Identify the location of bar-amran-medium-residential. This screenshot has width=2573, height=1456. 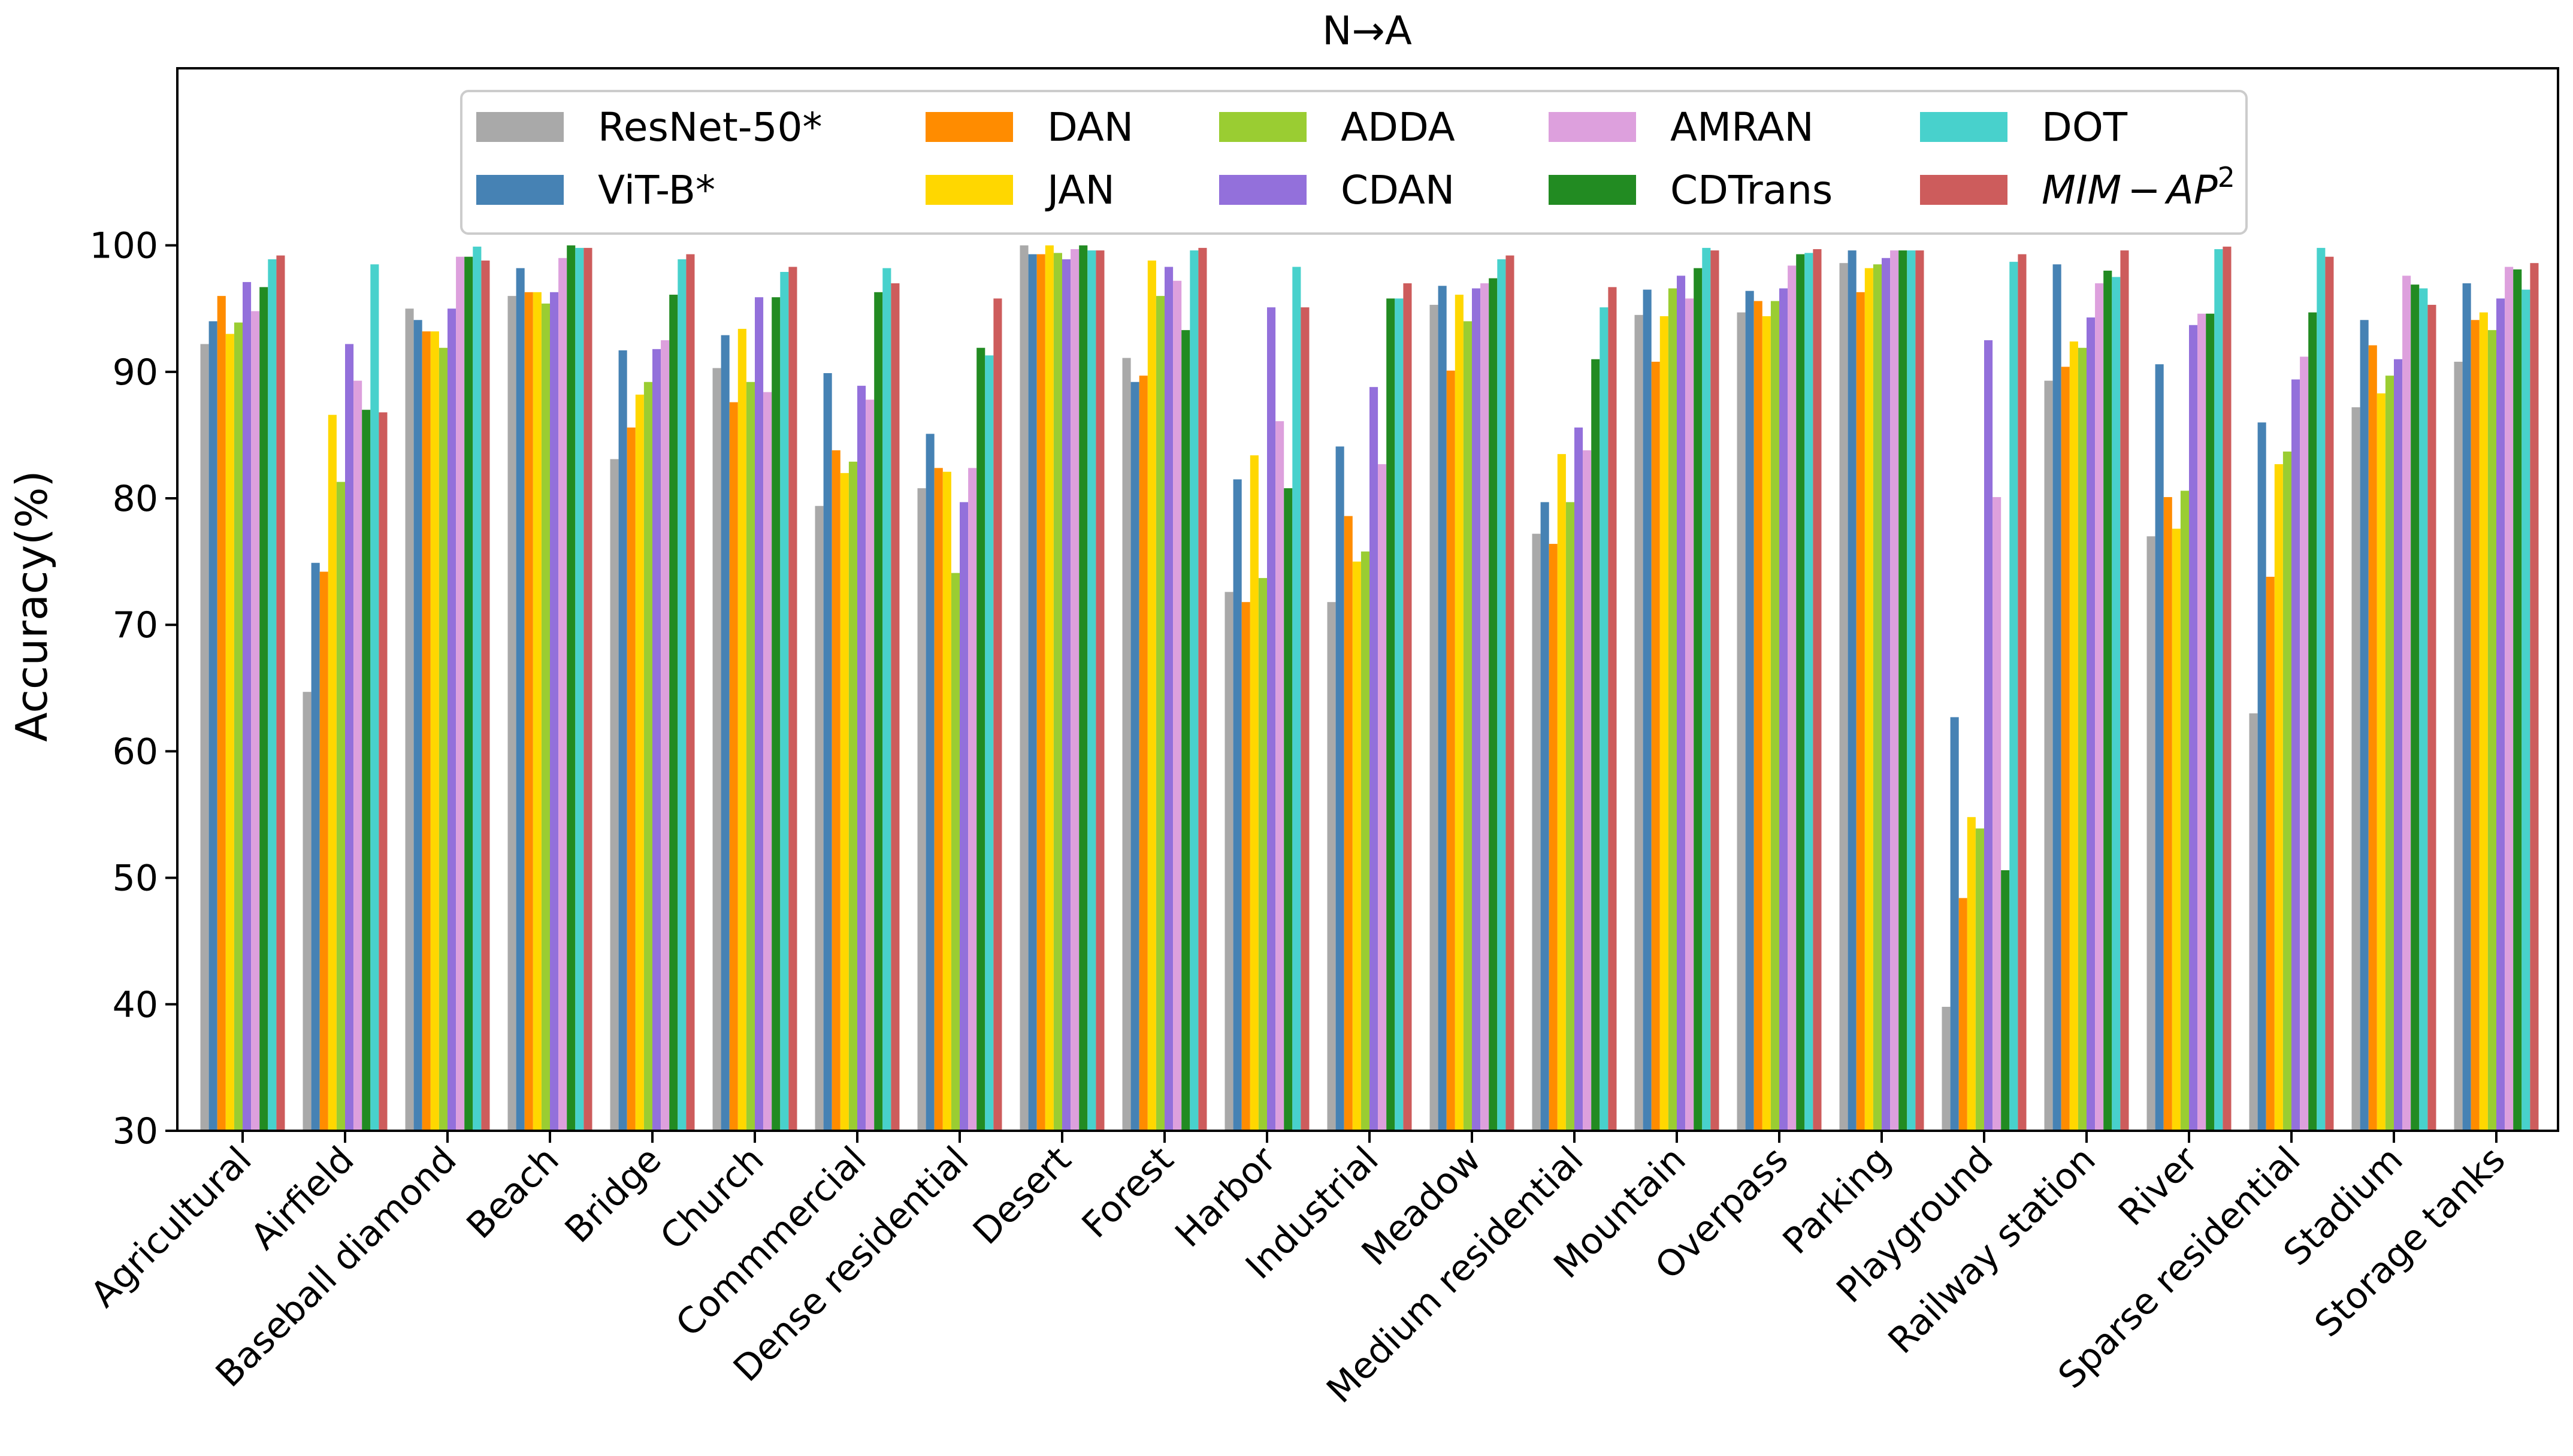
(1587, 790).